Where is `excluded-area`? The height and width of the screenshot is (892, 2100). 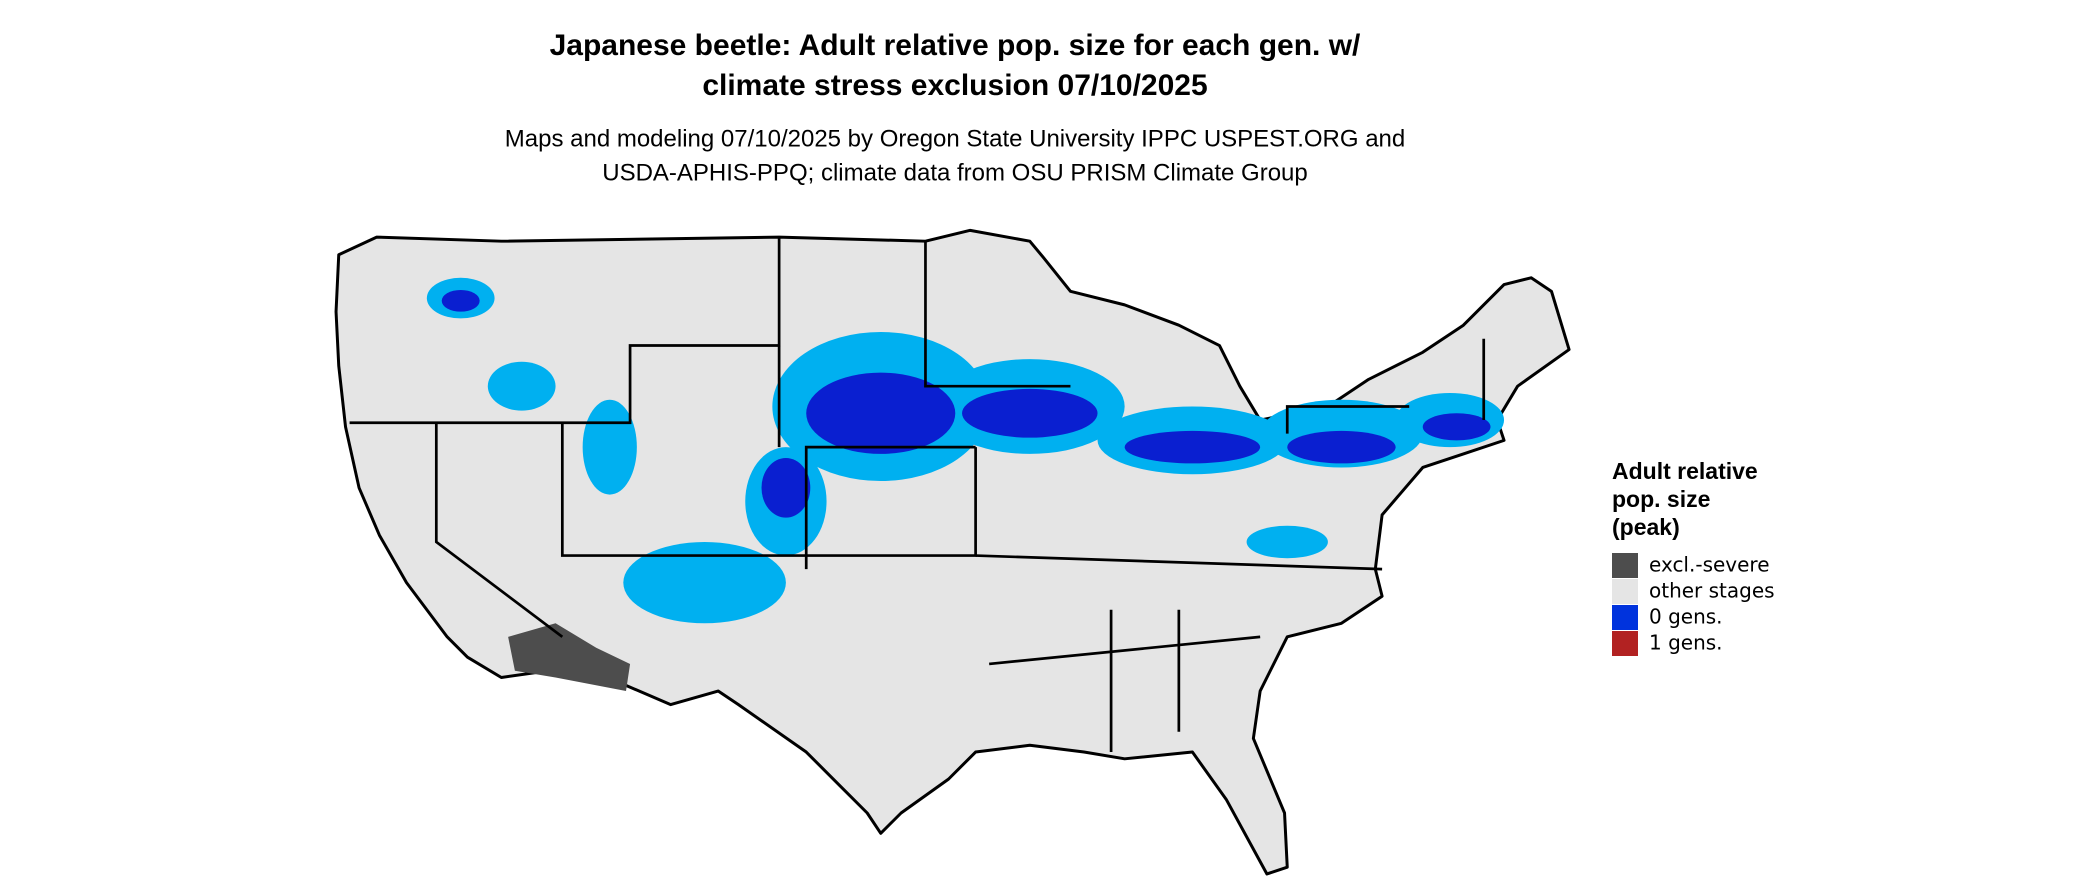 excluded-area is located at coordinates (569, 657).